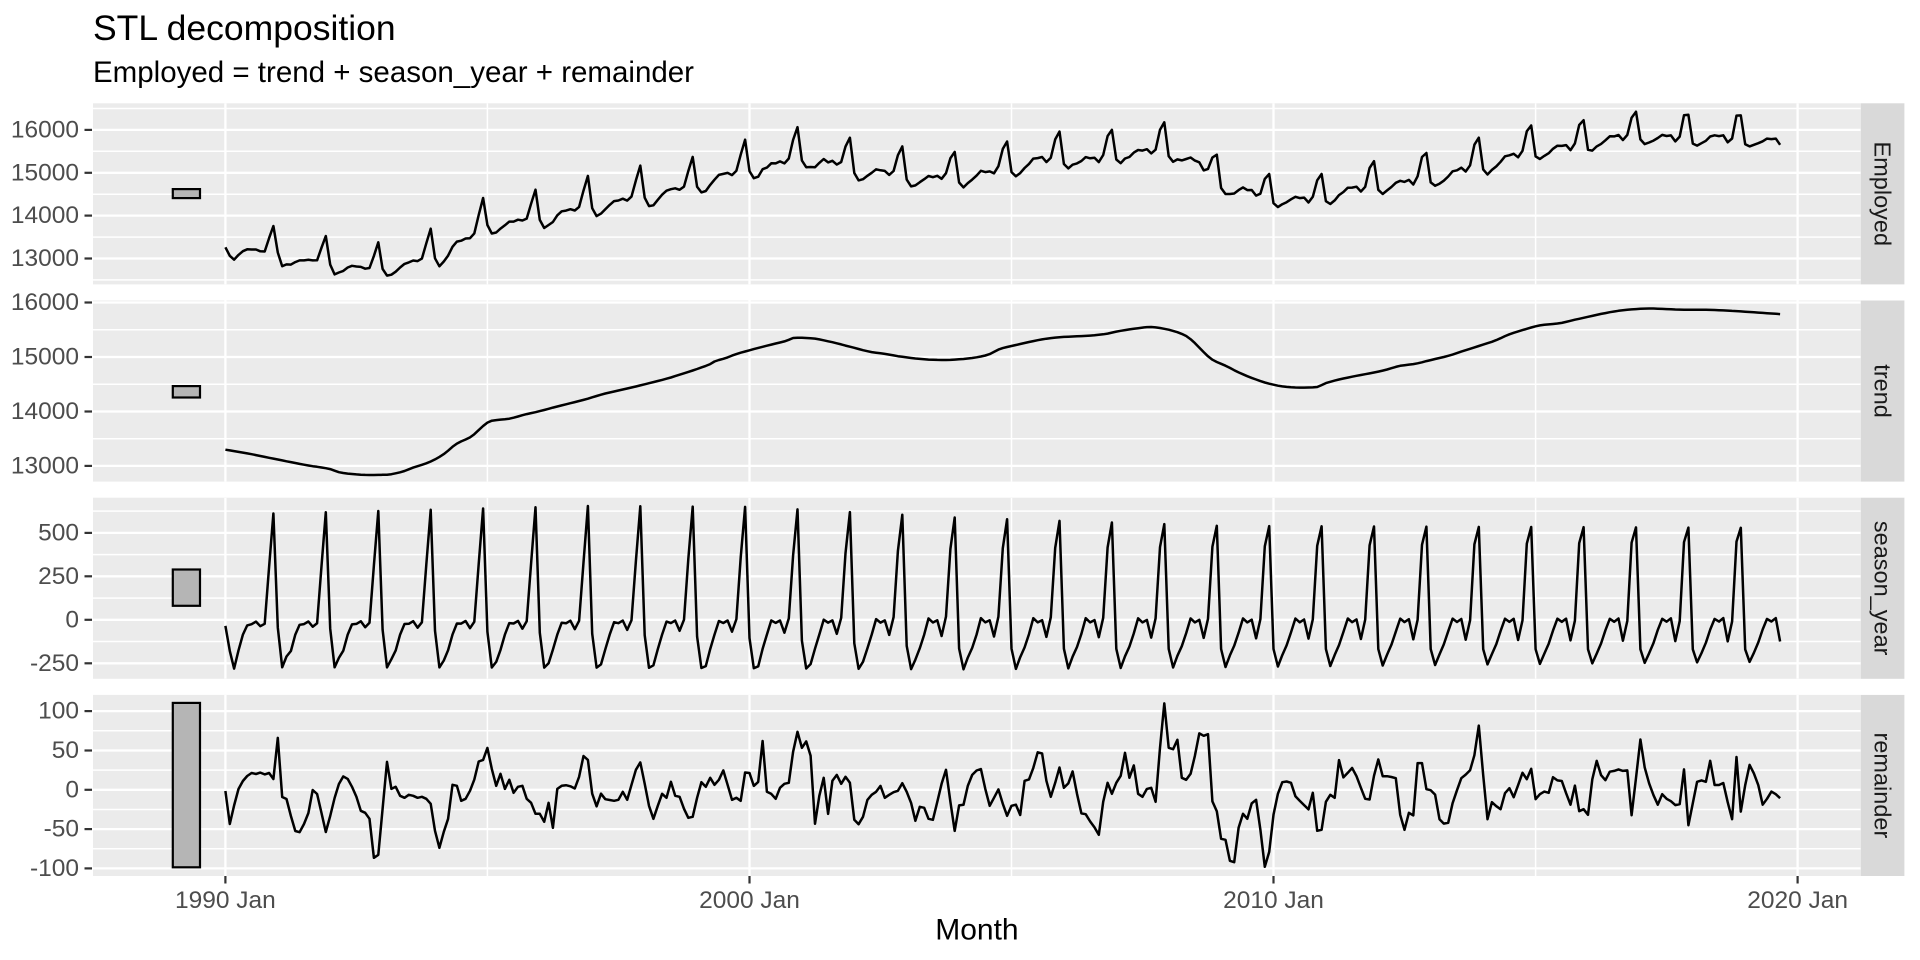 Image resolution: width=1920 pixels, height=960 pixels. I want to click on svg-text: 2020 Jan, so click(1797, 900).